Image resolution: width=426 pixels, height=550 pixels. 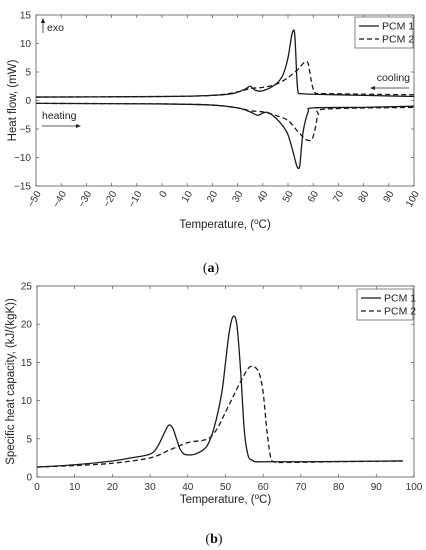 I want to click on y-tick-label: −15, so click(x=22, y=187).